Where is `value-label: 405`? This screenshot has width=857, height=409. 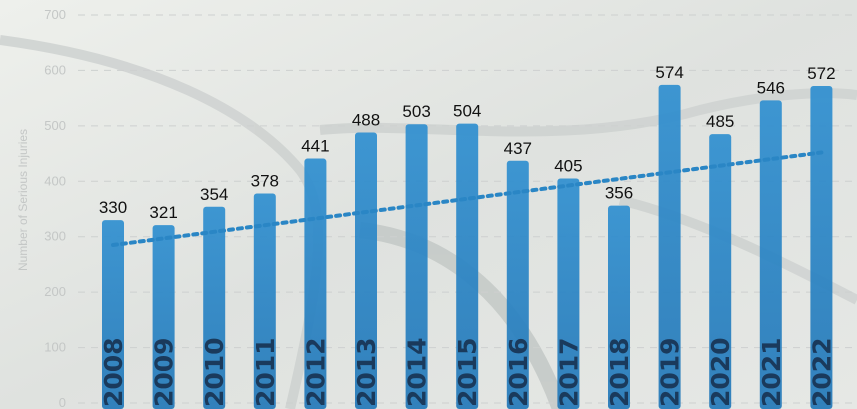
value-label: 405 is located at coordinates (568, 166).